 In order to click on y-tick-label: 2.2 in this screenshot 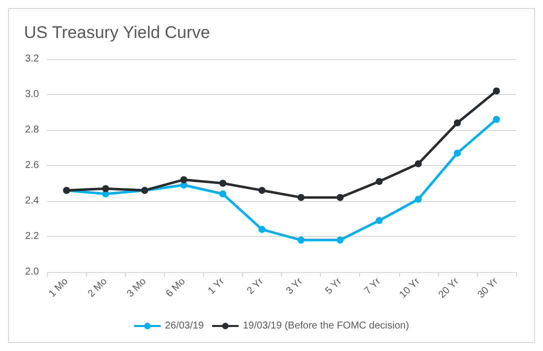, I will do `click(32, 236)`.